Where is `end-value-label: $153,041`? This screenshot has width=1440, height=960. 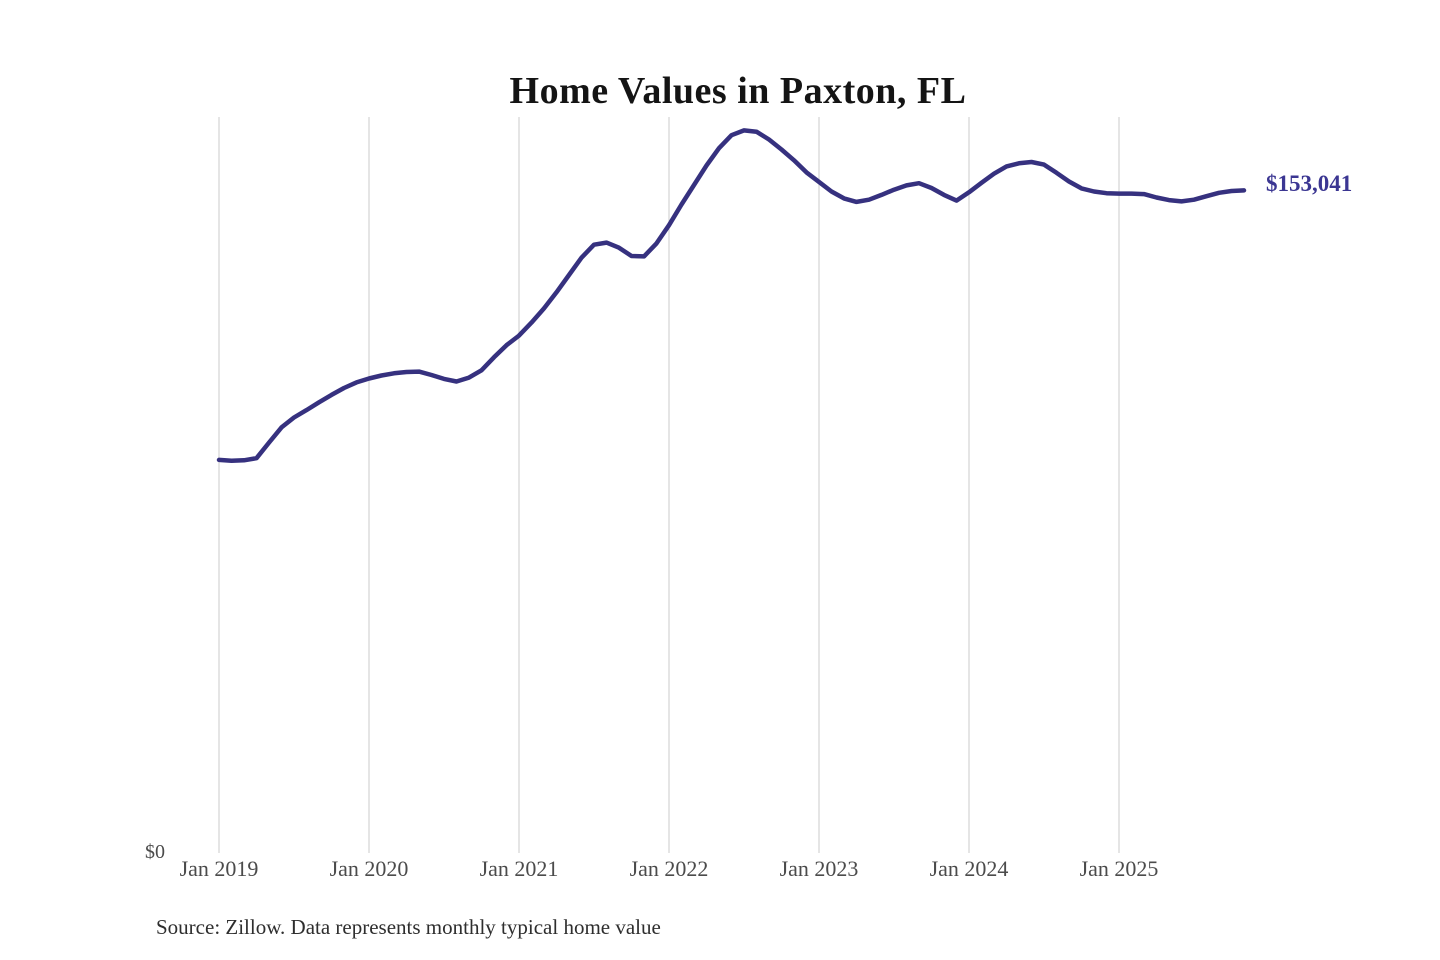
end-value-label: $153,041 is located at coordinates (1309, 183).